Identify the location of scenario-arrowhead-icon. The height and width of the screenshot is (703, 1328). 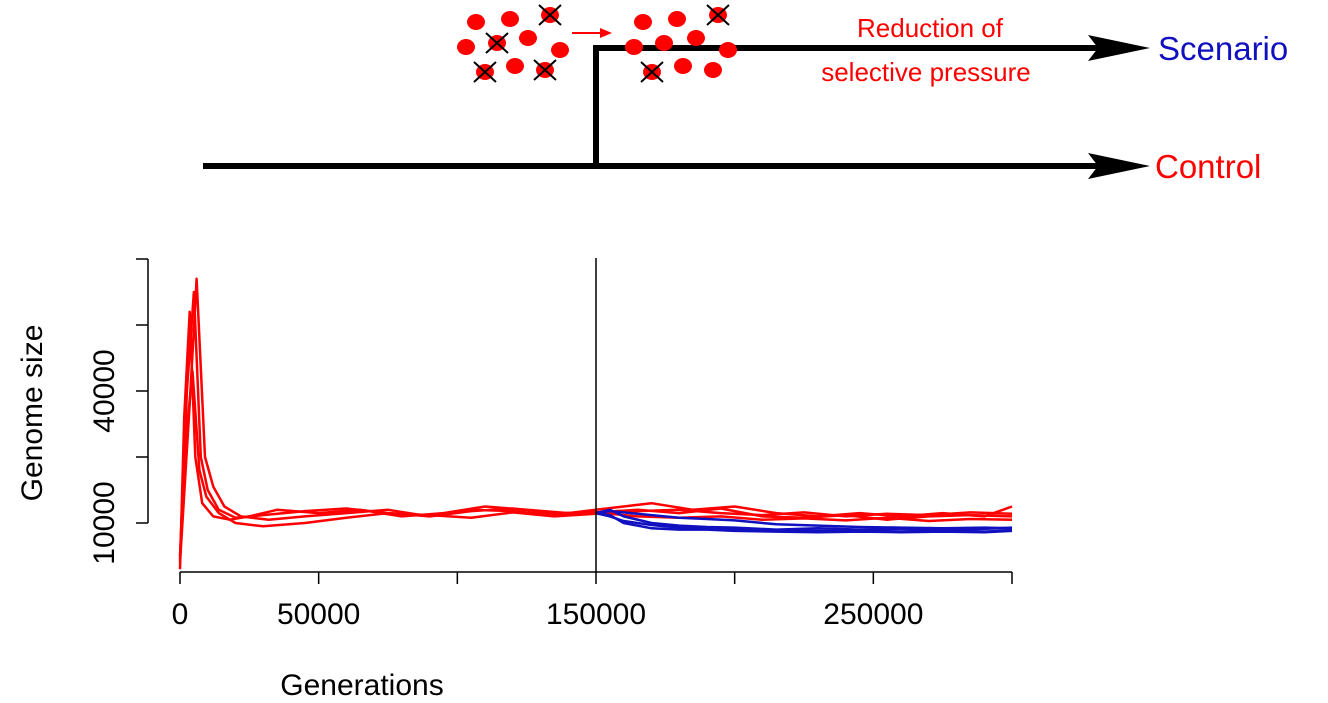
(1119, 48).